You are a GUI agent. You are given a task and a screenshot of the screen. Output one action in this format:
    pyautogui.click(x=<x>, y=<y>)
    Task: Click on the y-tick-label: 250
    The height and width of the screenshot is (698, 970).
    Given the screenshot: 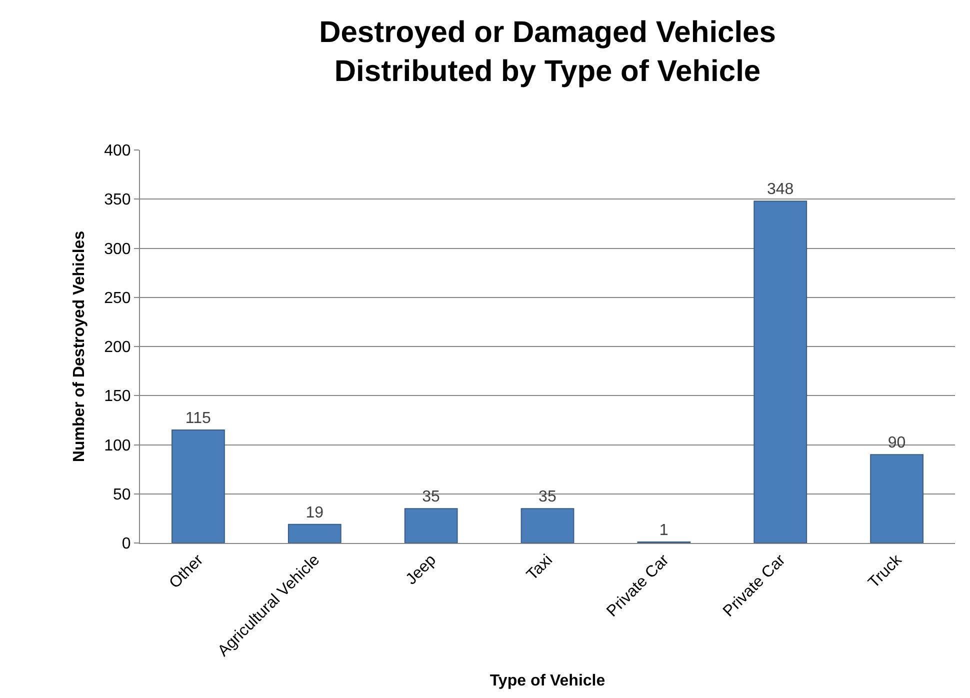 What is the action you would take?
    pyautogui.click(x=117, y=298)
    